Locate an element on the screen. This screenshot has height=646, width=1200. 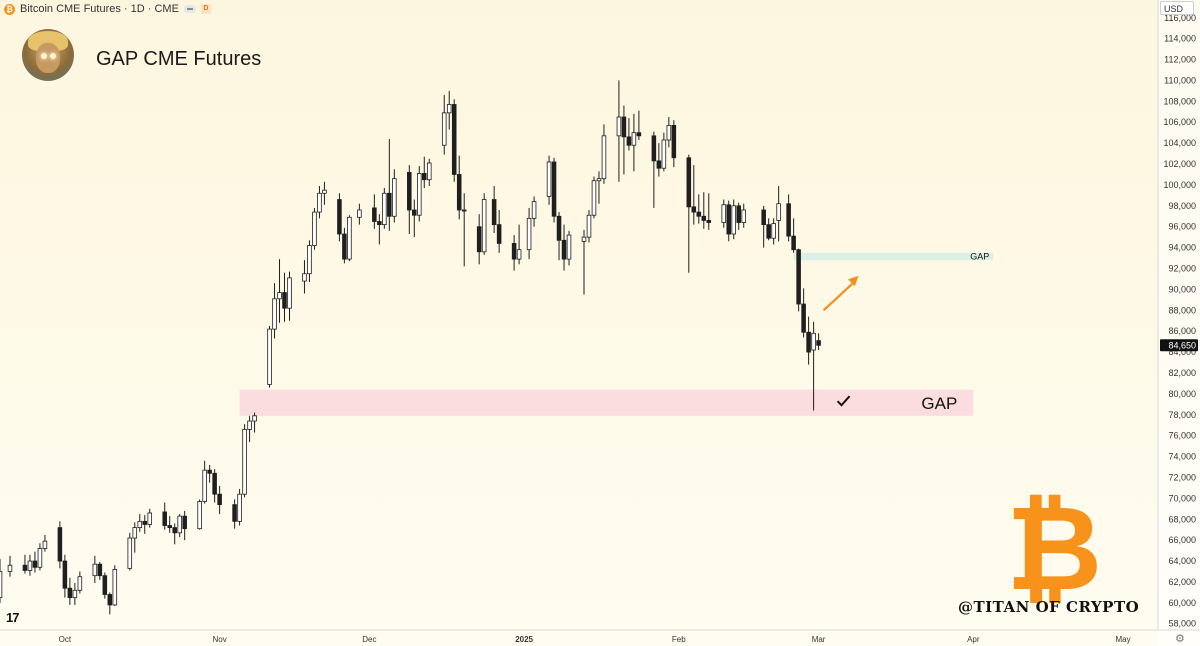
tradingview-logo-icon: 17 is located at coordinates (13, 617).